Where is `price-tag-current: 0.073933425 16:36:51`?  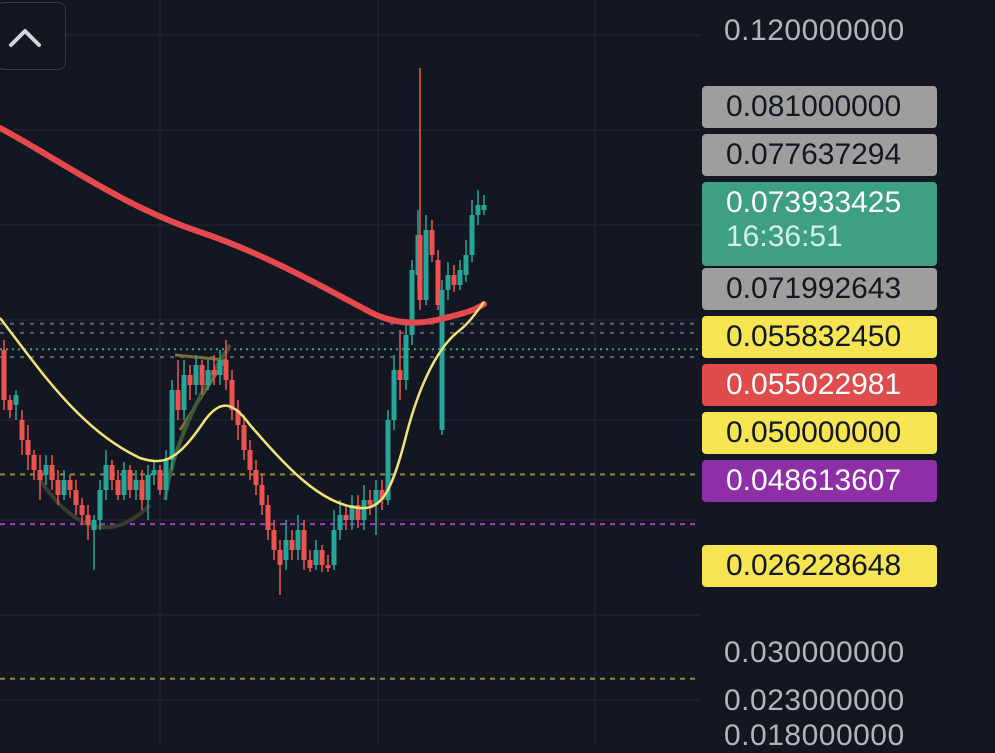 price-tag-current: 0.073933425 16:36:51 is located at coordinates (819, 224).